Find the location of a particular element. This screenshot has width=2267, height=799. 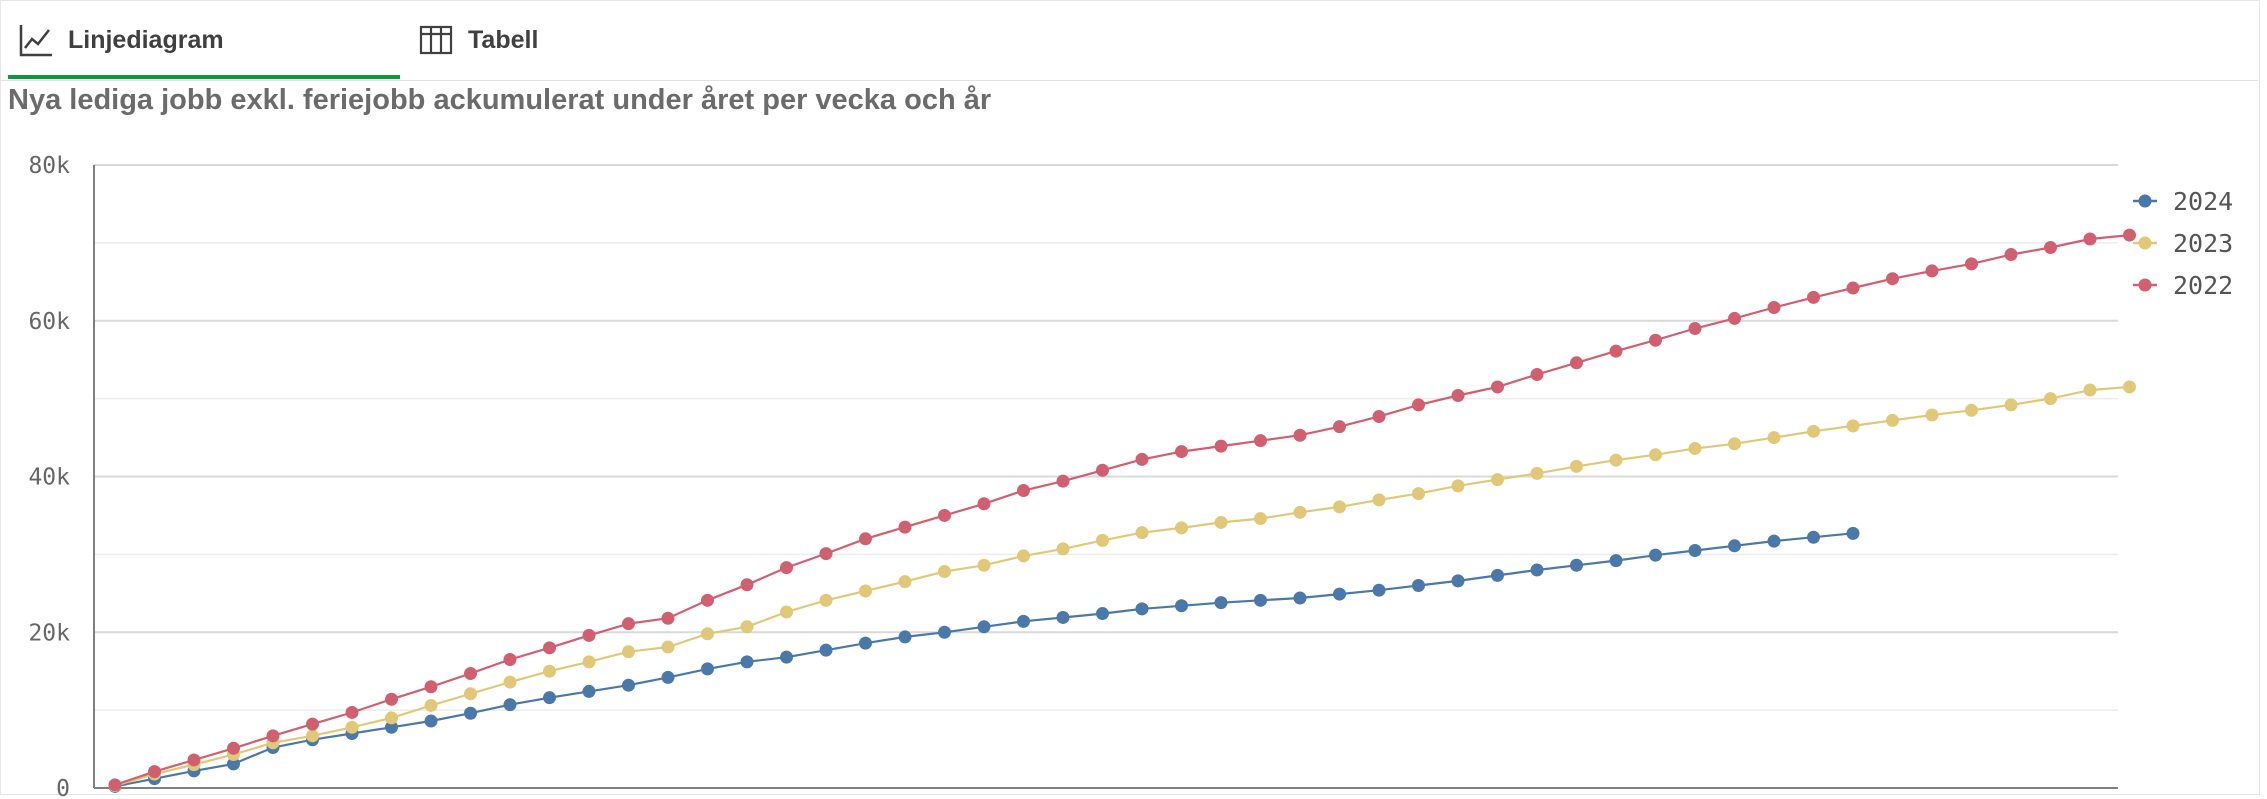

tab-line-chart: Linjediagram is located at coordinates (209, 40).